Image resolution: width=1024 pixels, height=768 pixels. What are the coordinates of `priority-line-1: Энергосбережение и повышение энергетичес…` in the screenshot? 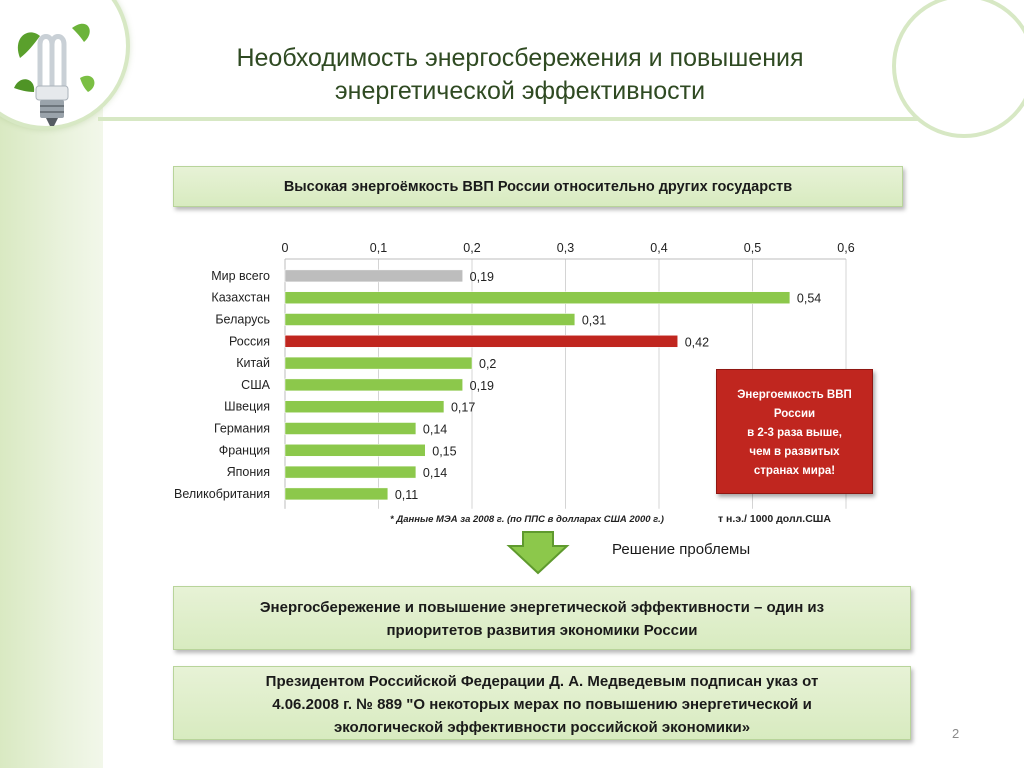 It's located at (542, 607).